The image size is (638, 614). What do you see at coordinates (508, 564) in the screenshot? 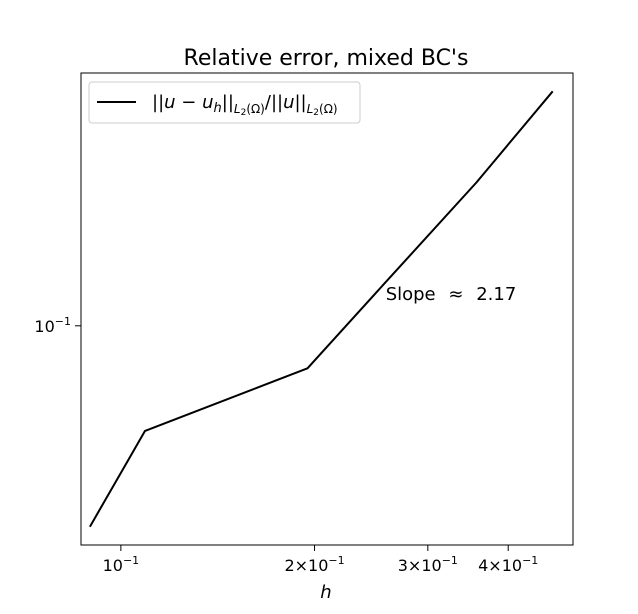
I see `x-tick-label: 4×10⁻¹` at bounding box center [508, 564].